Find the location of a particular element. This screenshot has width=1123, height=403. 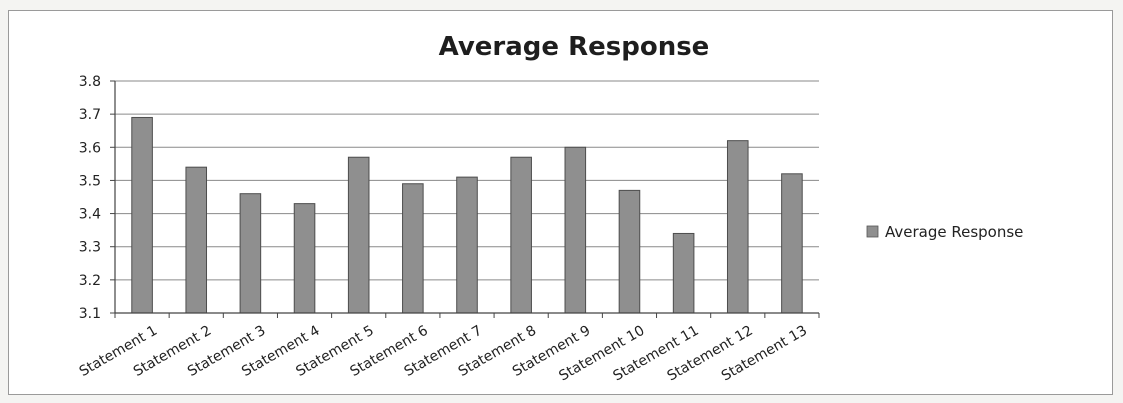

legend: Average Response is located at coordinates (944, 232).